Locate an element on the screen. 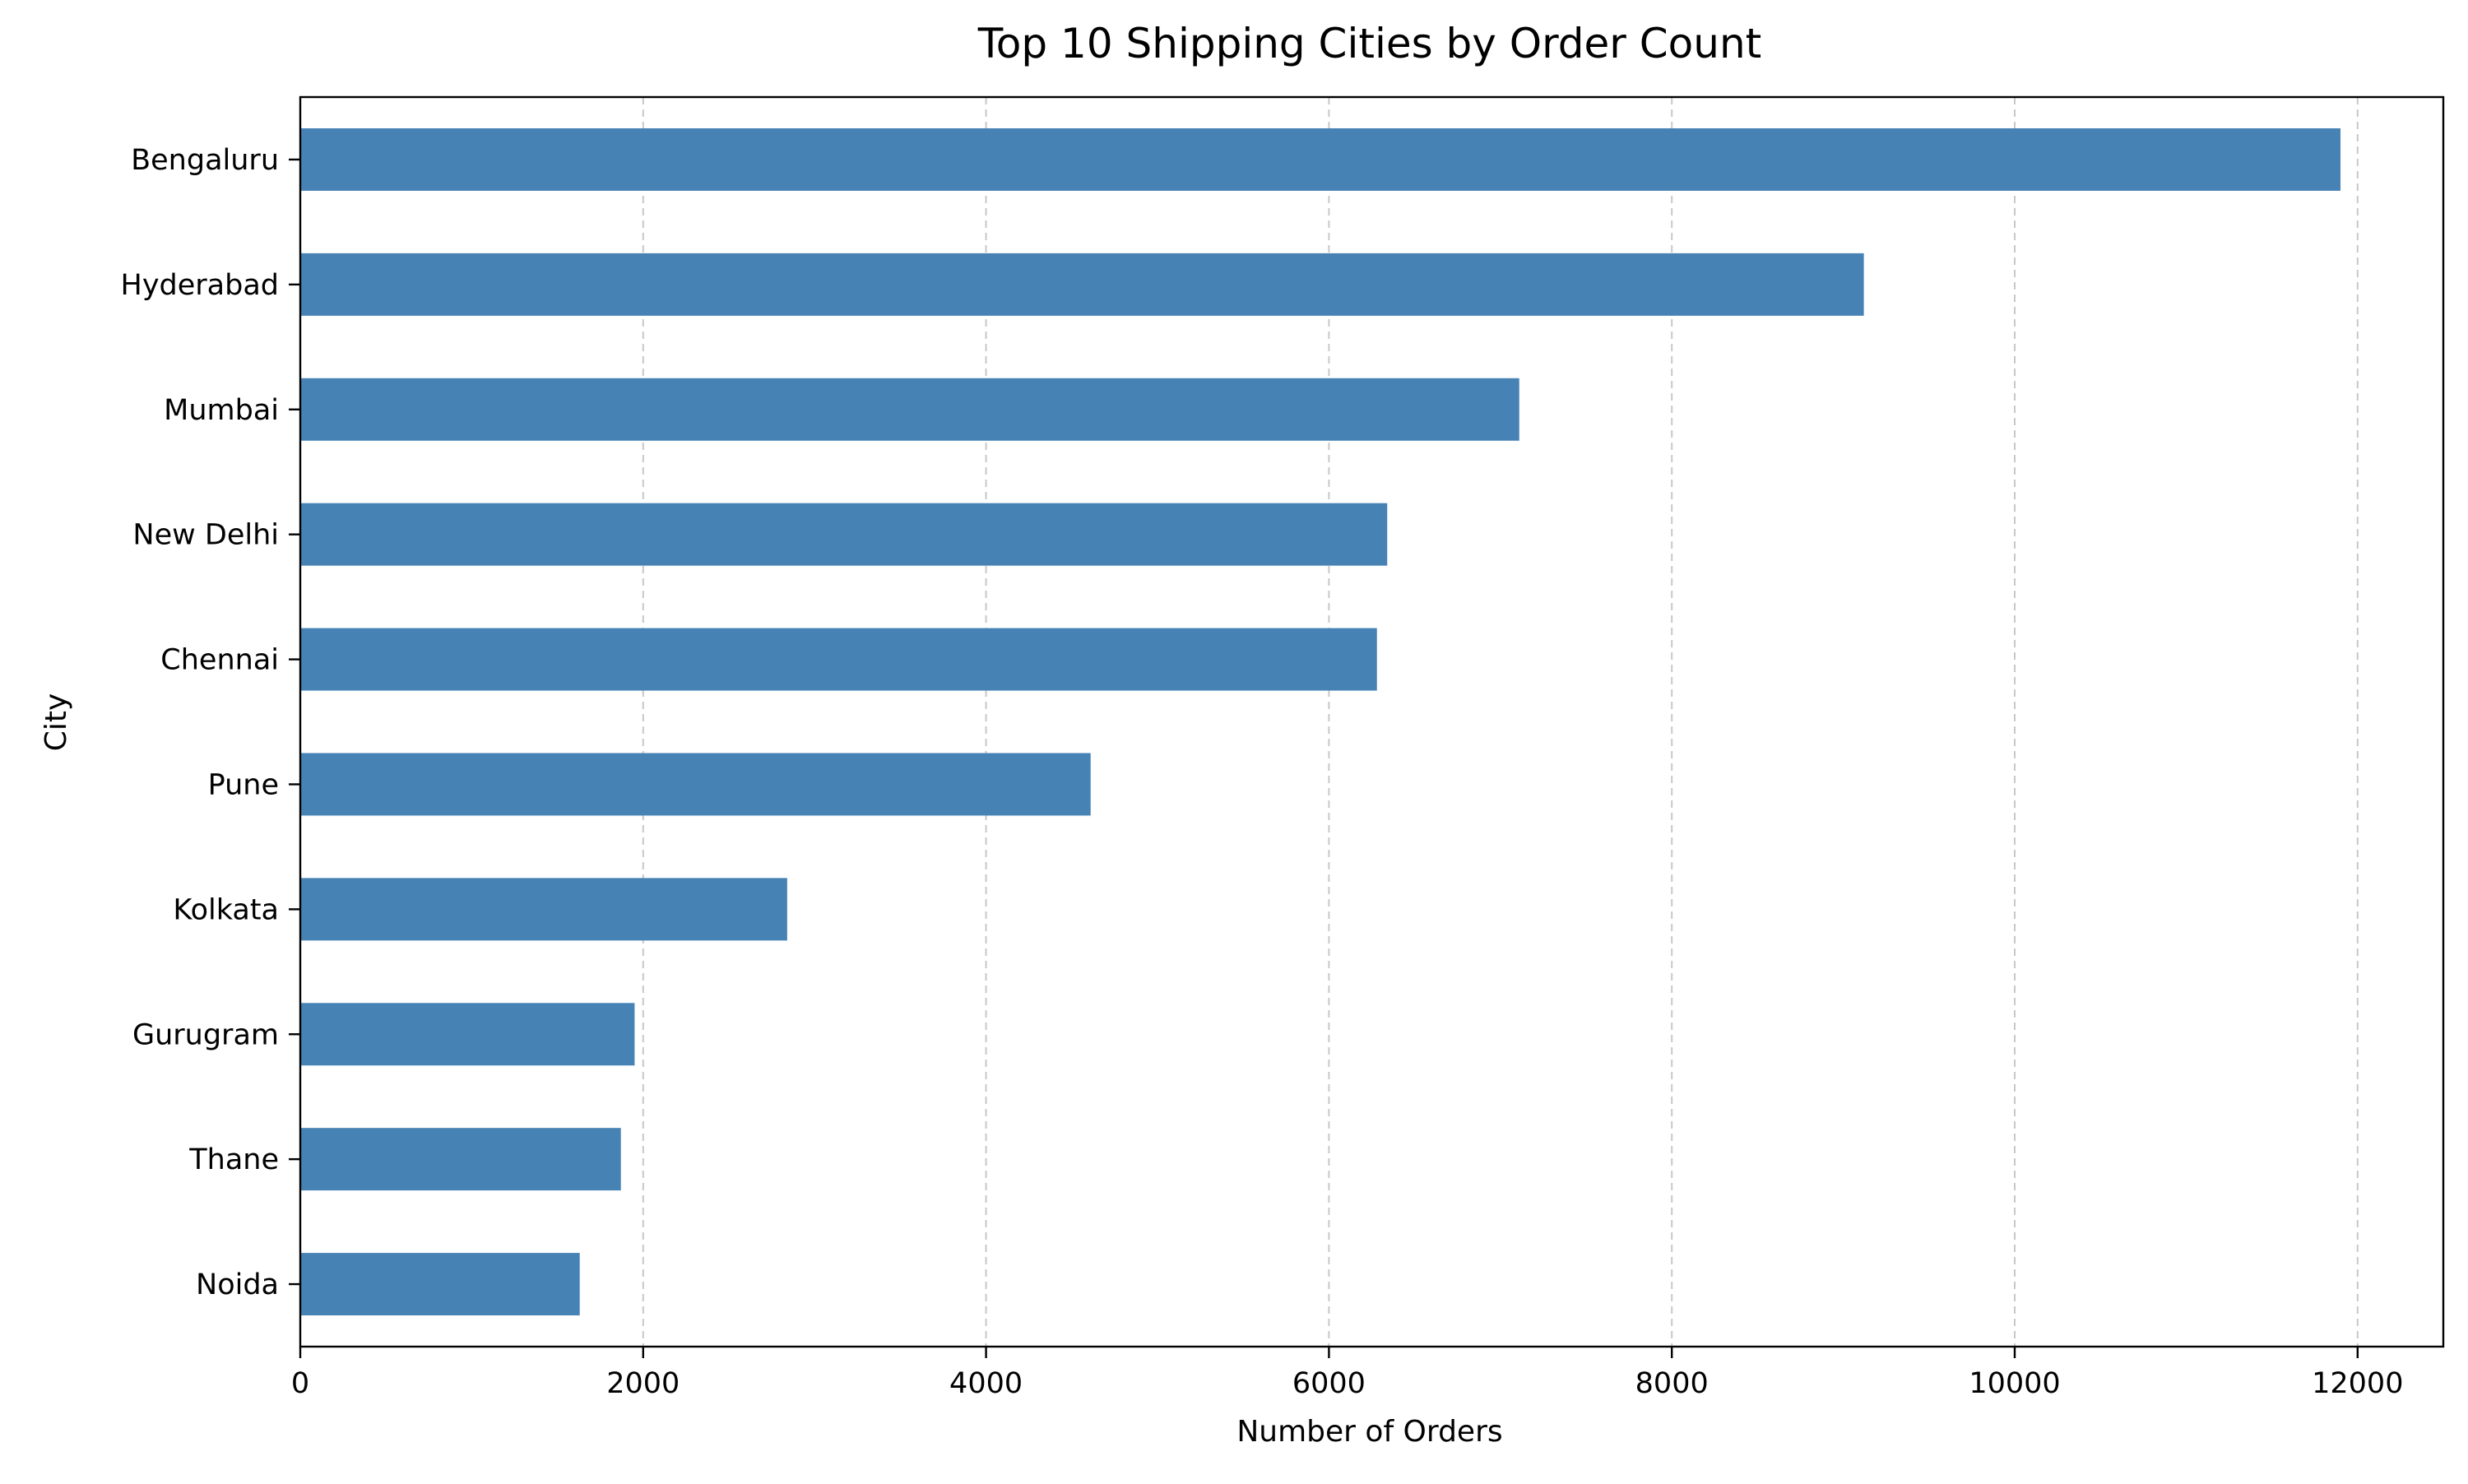 This screenshot has width=2468, height=1484. y-axis-label: City is located at coordinates (56, 722).